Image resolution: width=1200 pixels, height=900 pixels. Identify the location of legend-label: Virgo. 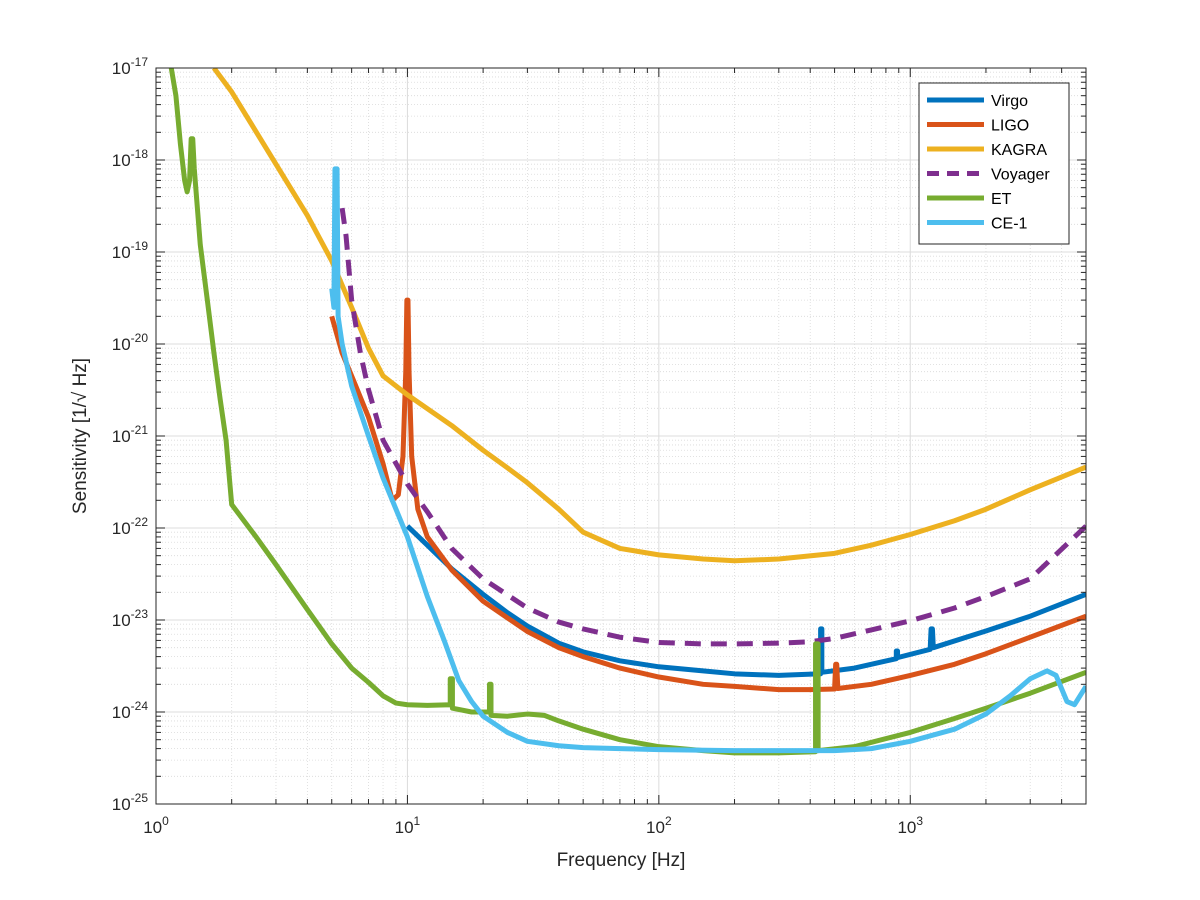
(1009, 101).